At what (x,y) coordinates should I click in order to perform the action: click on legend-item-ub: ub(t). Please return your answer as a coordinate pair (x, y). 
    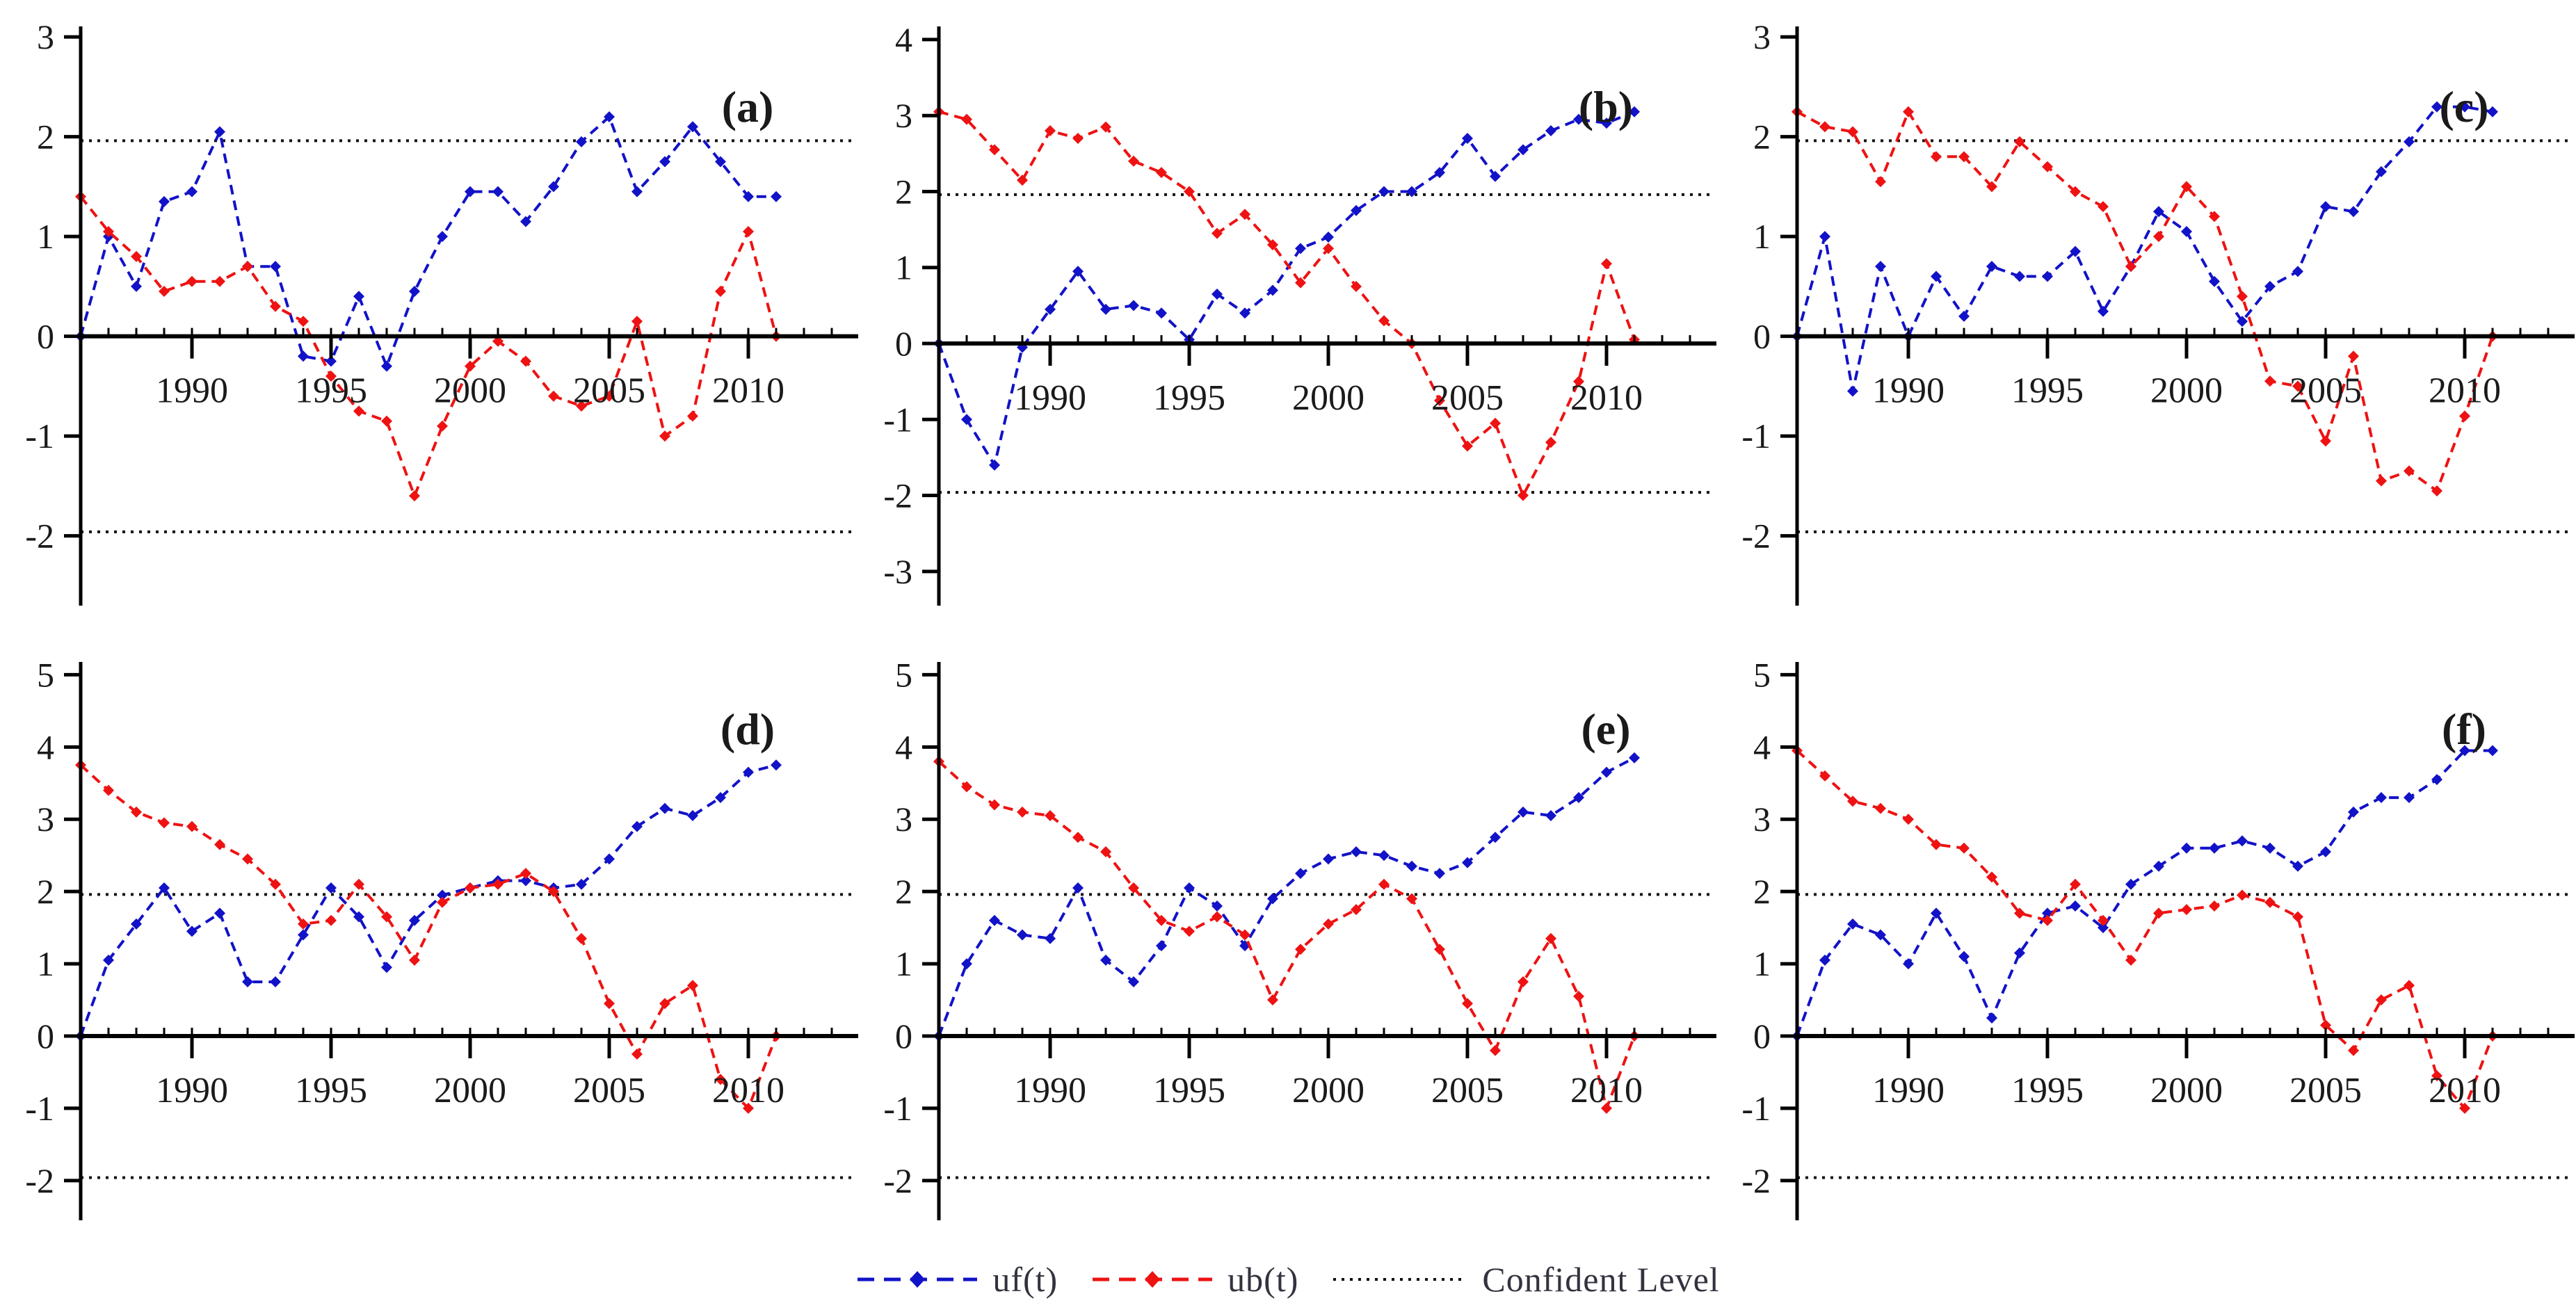
    Looking at the image, I should click on (1194, 1279).